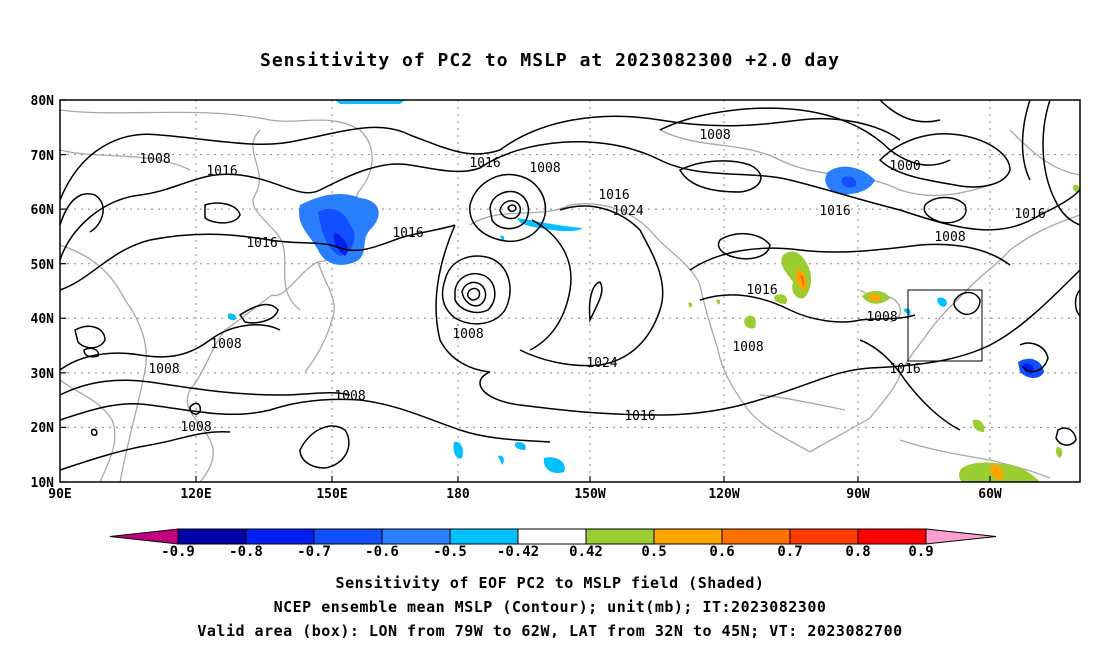  Describe the element at coordinates (178, 552) in the screenshot. I see `colorbar-label: -0.9` at that location.